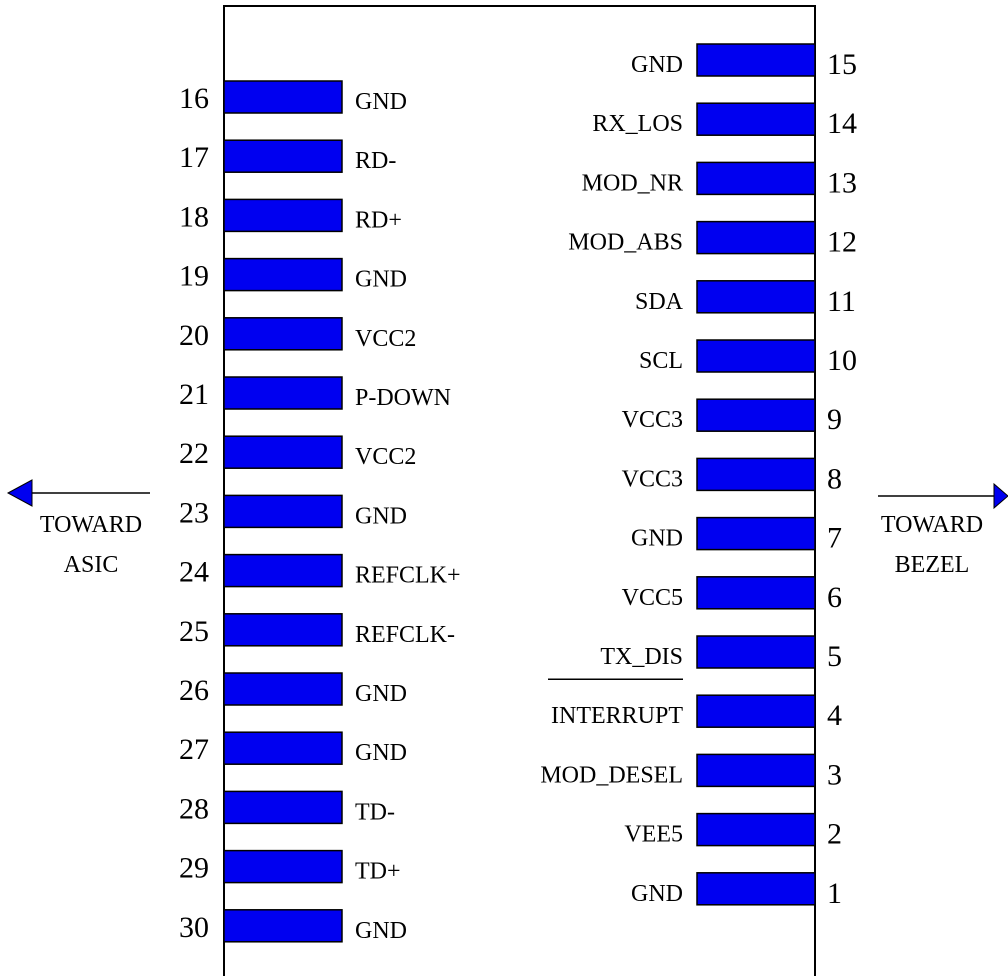 This screenshot has width=1008, height=976. I want to click on pin-6: 6 VCC5, so click(732, 595).